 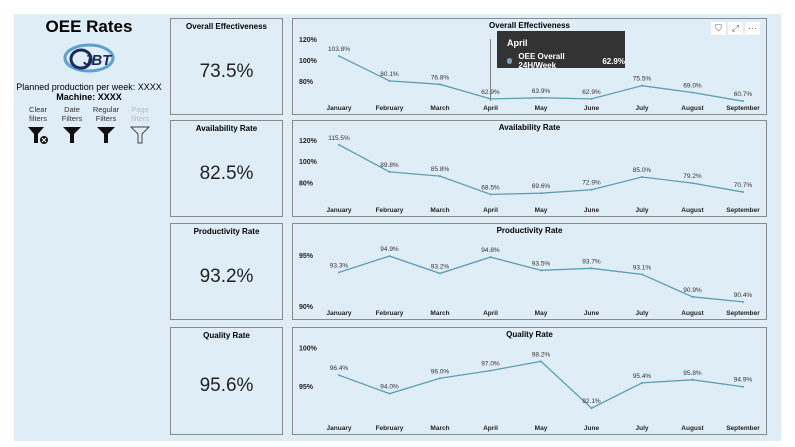 What do you see at coordinates (529, 127) in the screenshot?
I see `chart-title: Availability Rate` at bounding box center [529, 127].